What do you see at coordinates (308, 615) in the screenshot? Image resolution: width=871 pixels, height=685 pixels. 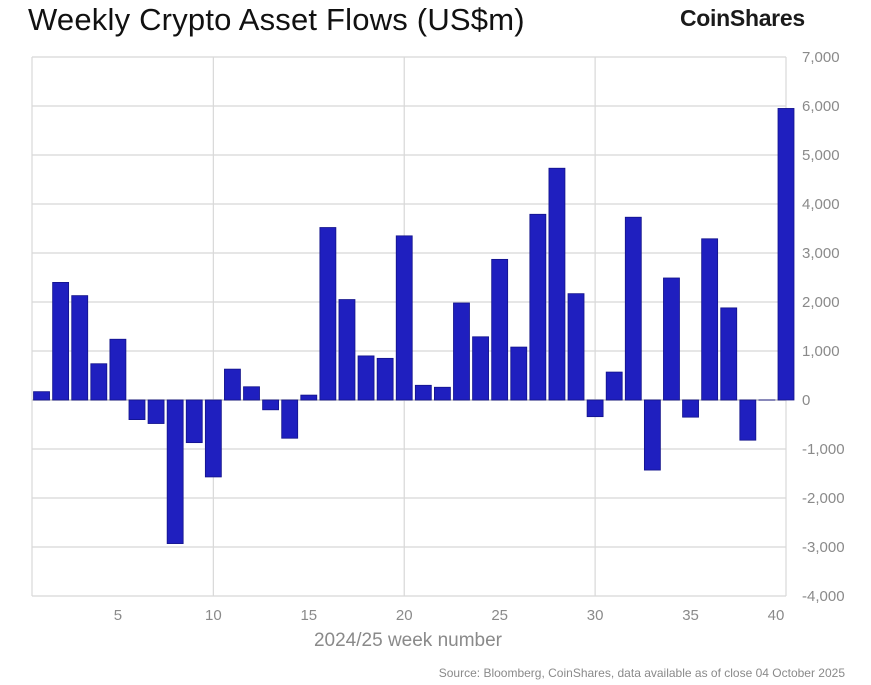 I see `x-tick-label: 15` at bounding box center [308, 615].